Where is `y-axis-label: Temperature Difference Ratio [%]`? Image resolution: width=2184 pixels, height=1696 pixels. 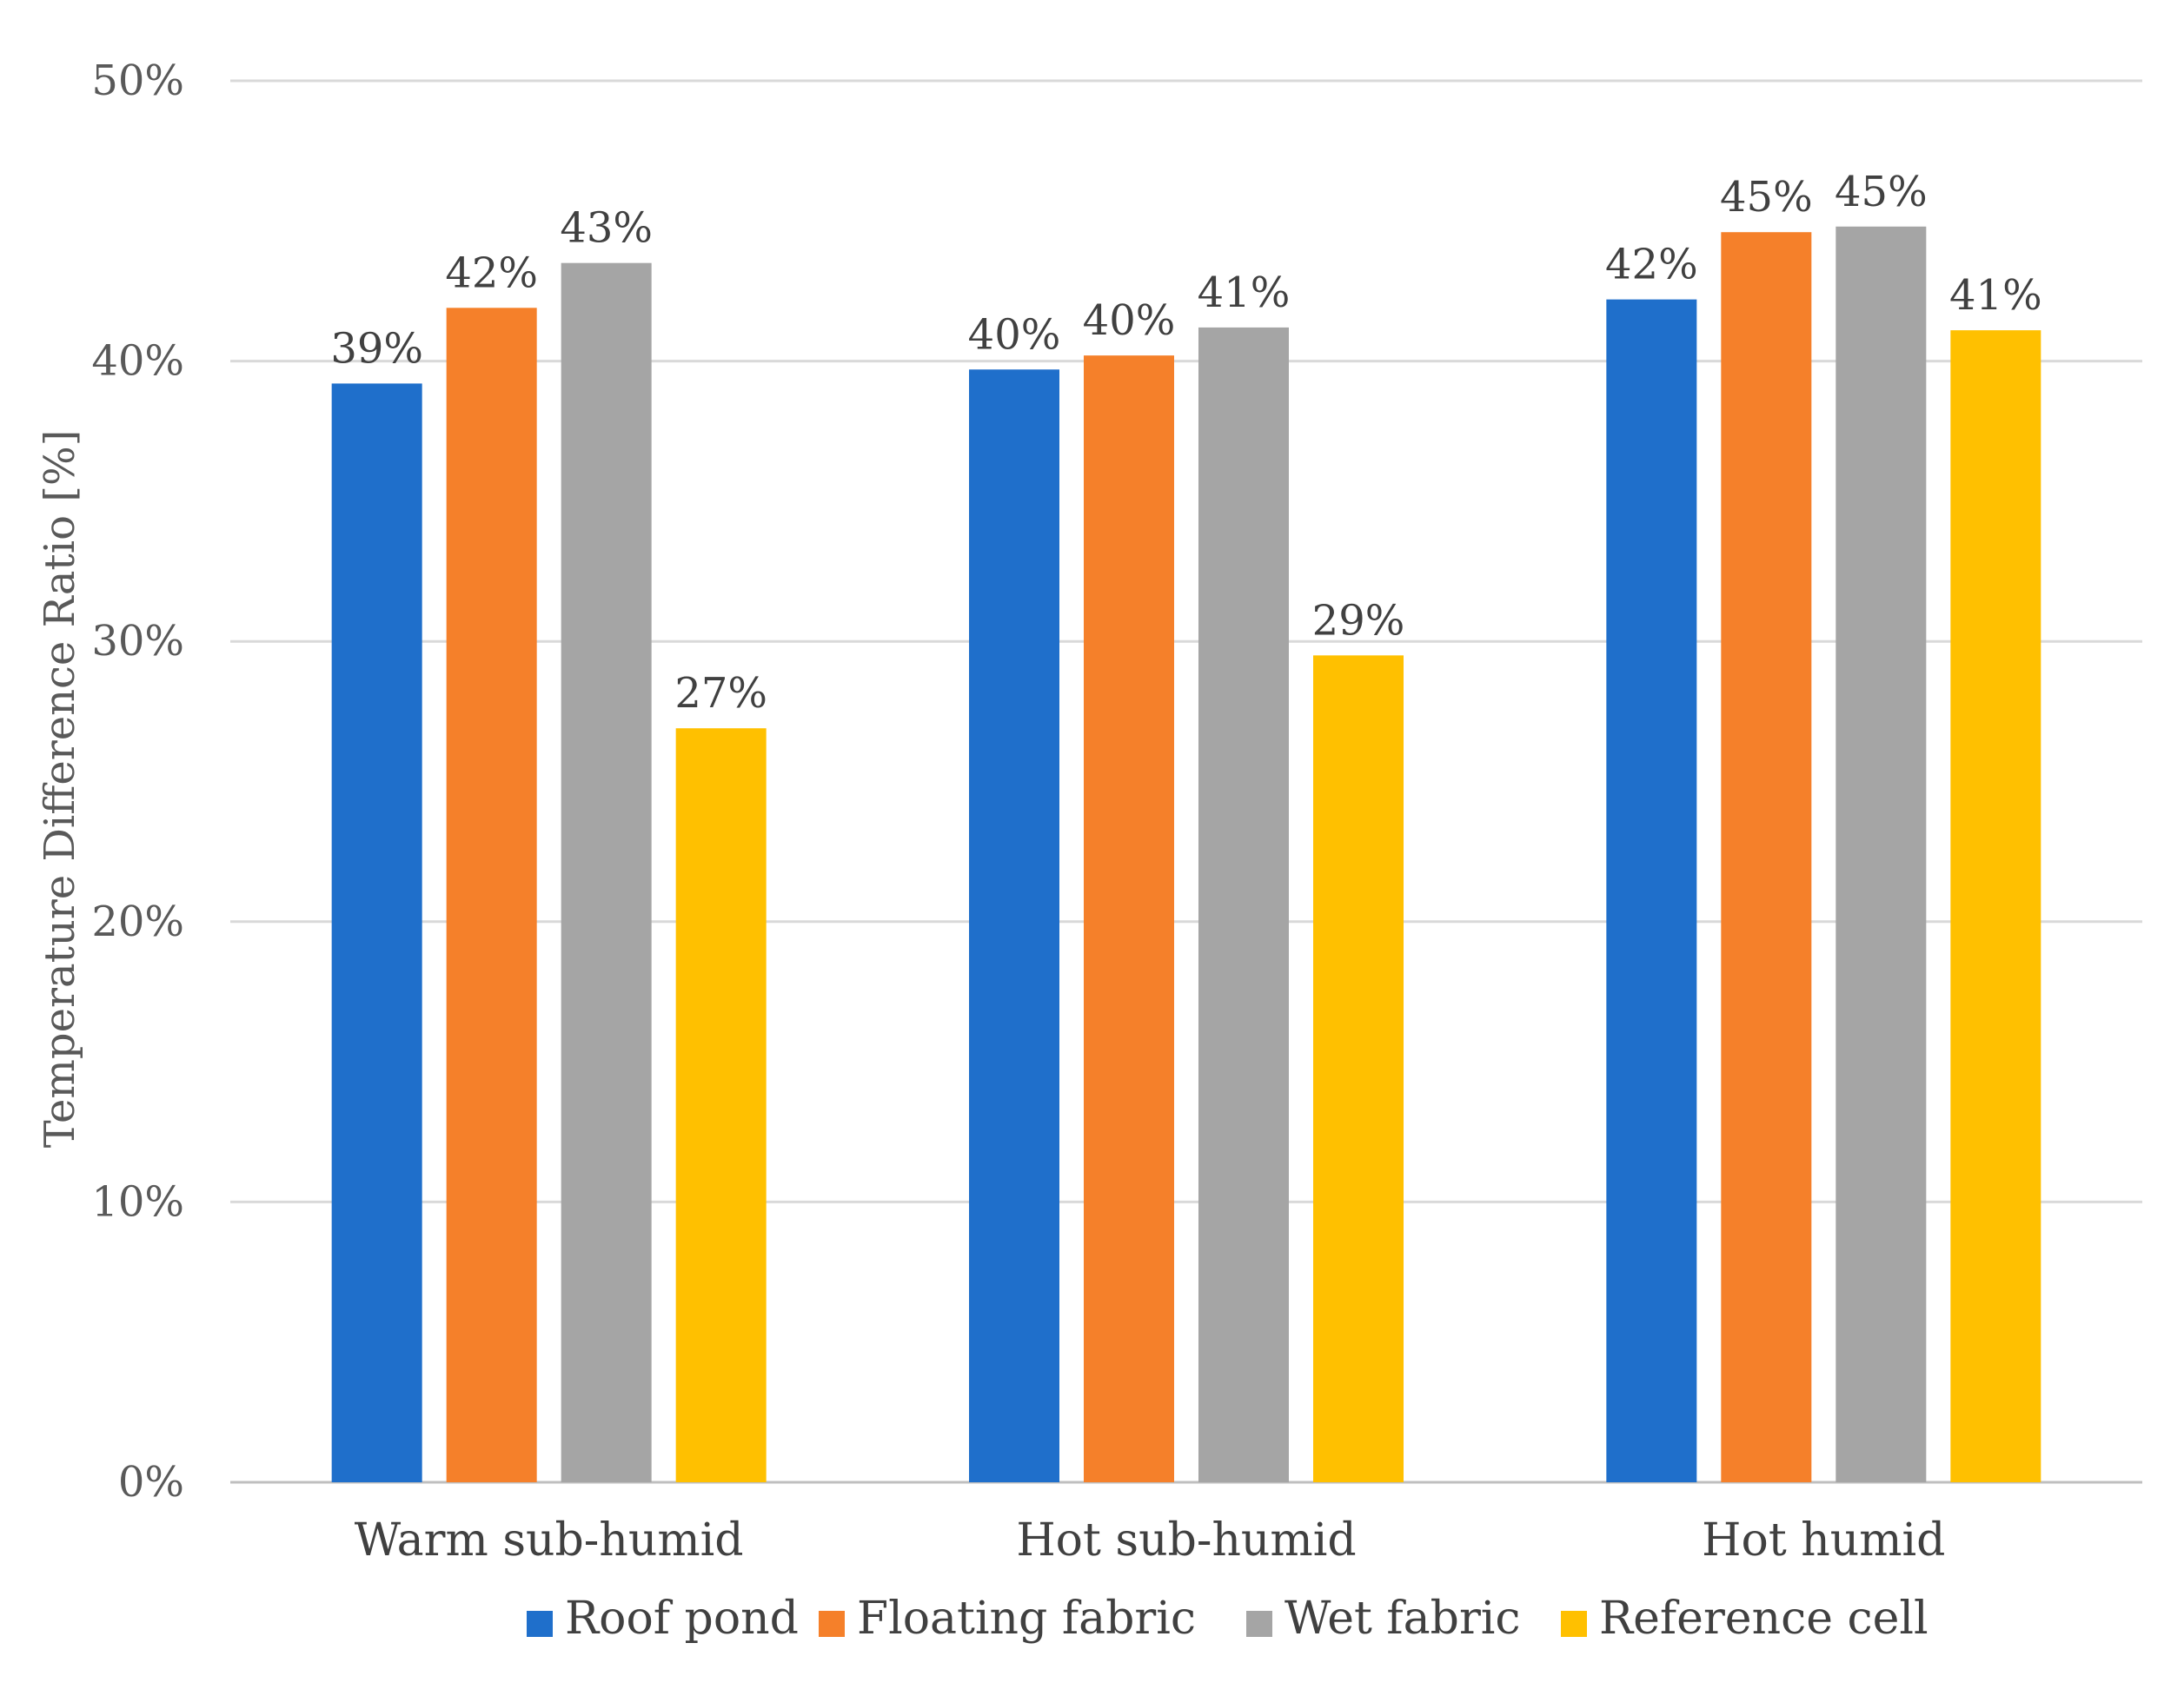 y-axis-label: Temperature Difference Ratio [%] is located at coordinates (60, 789).